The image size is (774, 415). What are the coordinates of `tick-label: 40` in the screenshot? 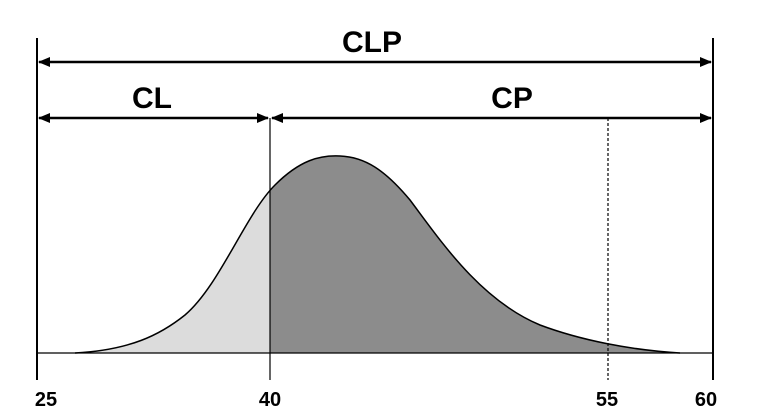 It's located at (270, 400).